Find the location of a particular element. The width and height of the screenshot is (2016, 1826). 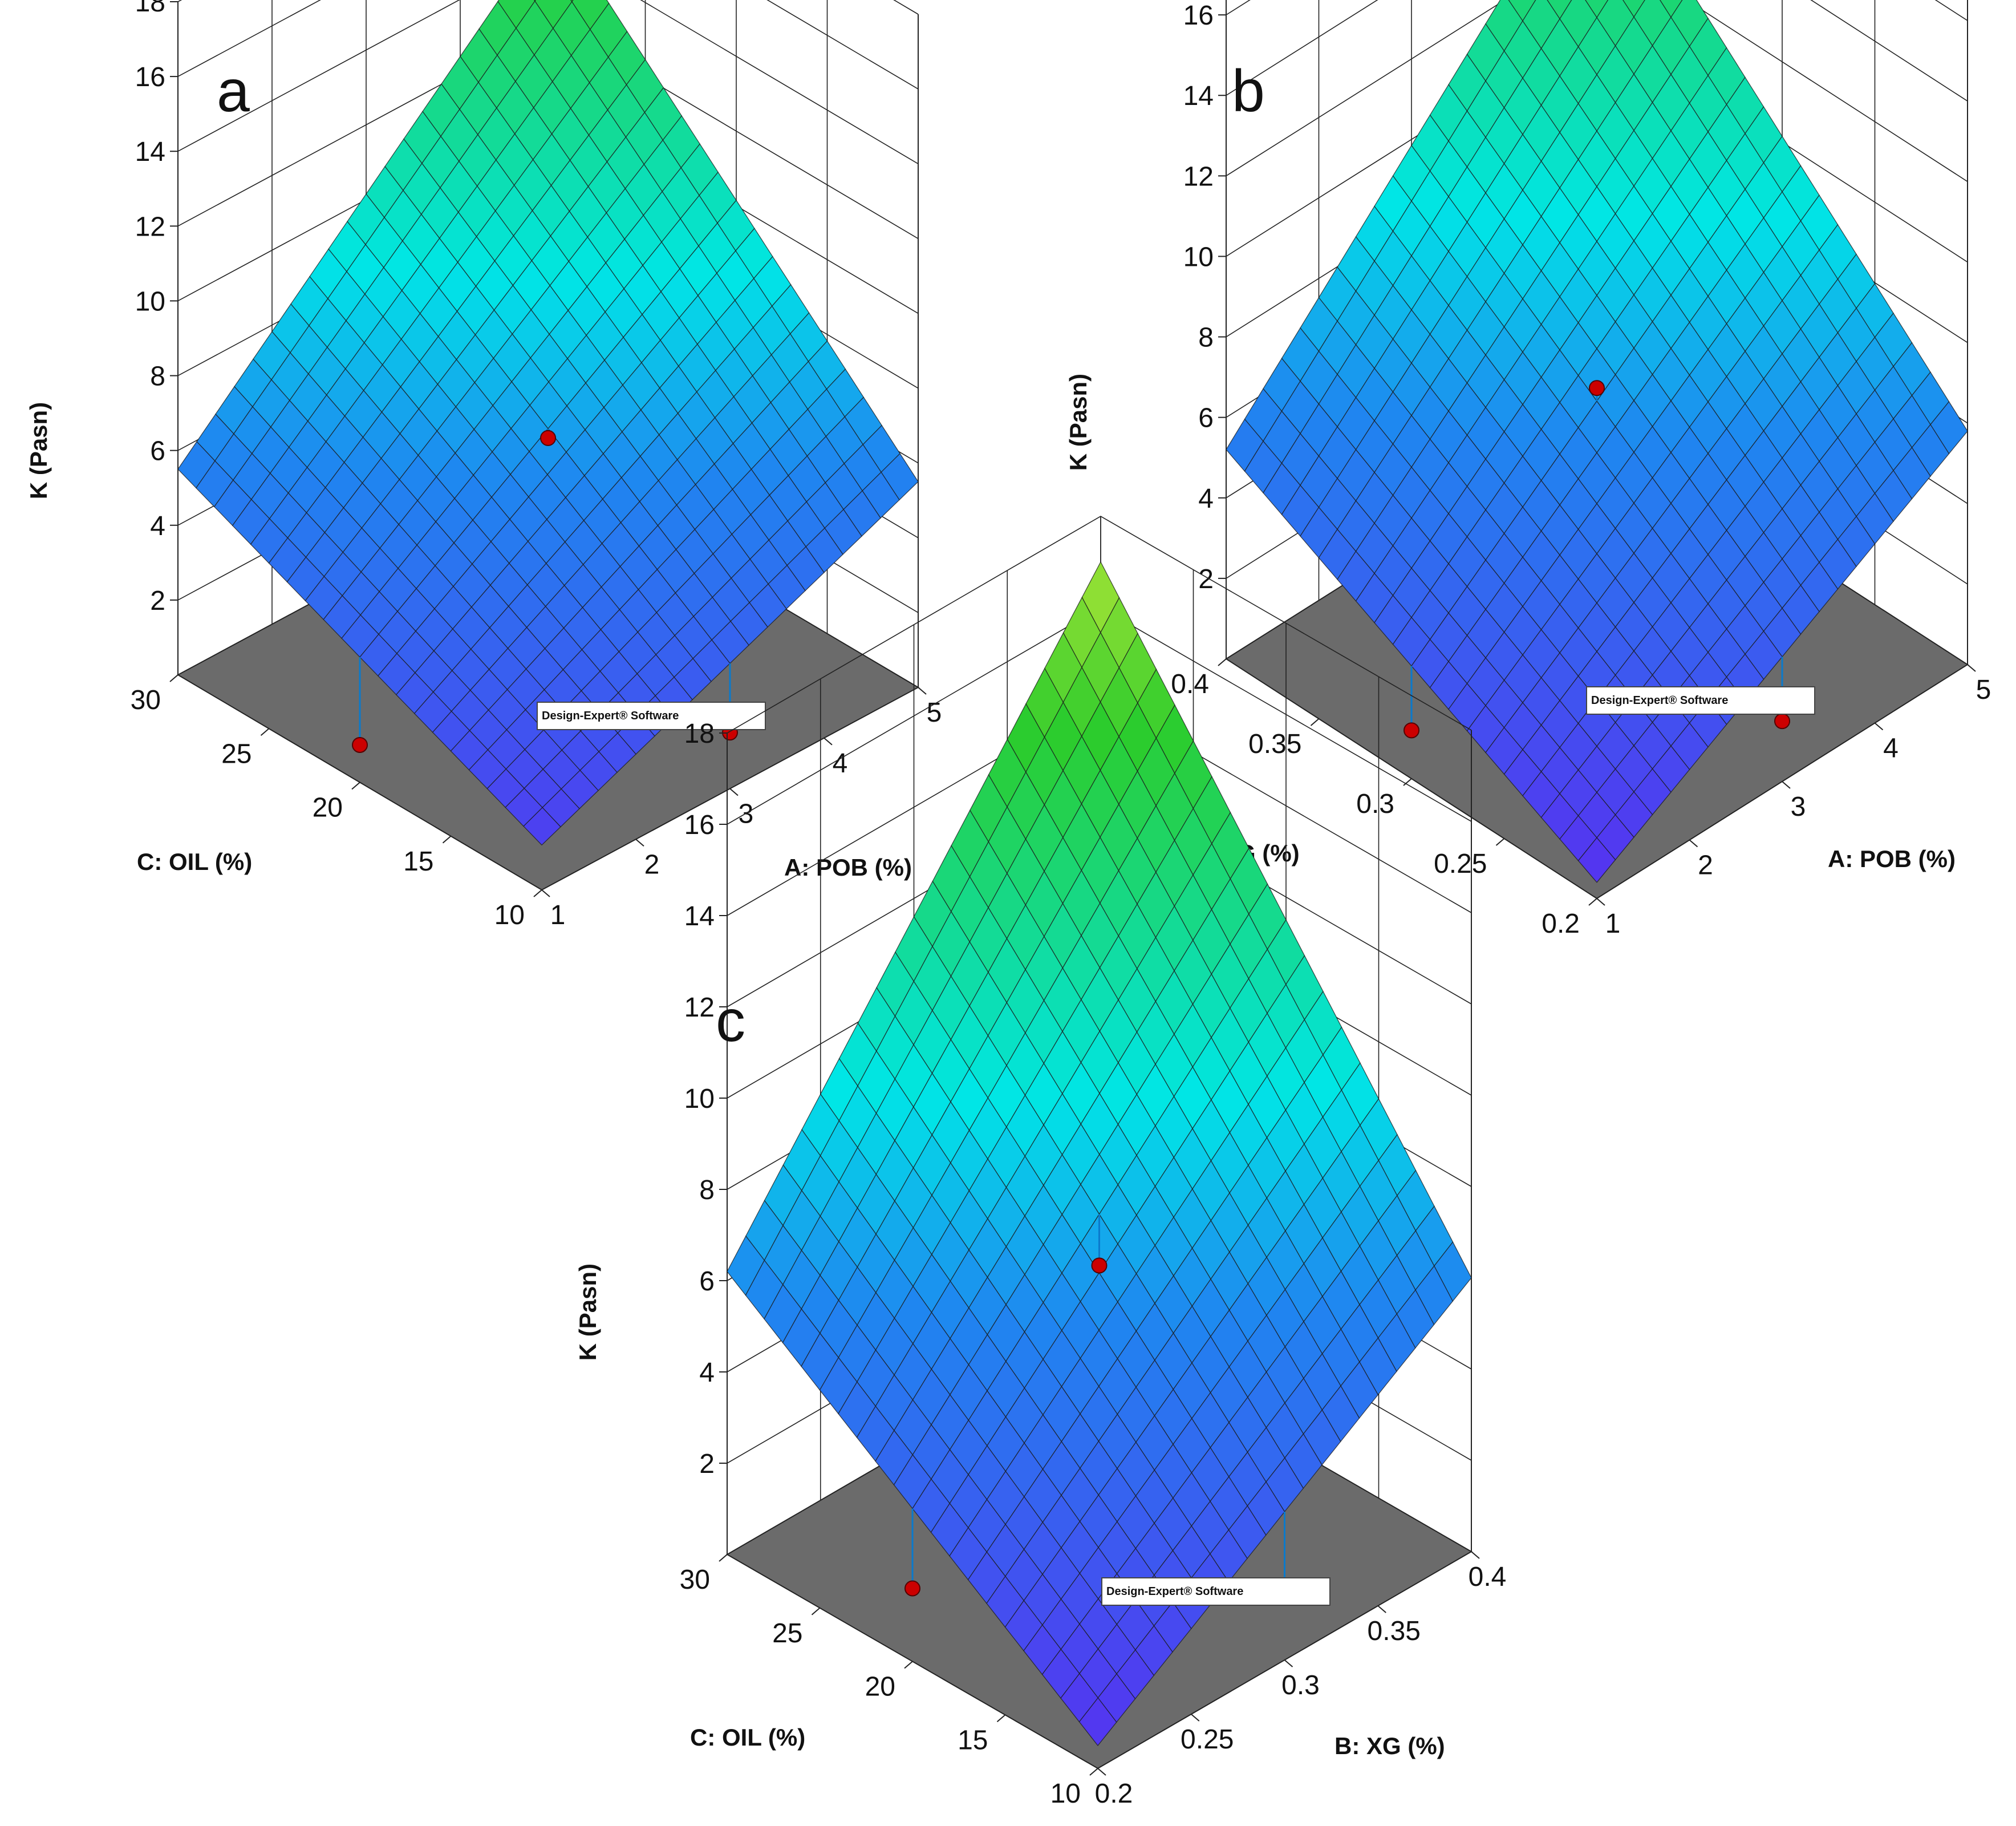

x-tick-label: 0.3 is located at coordinates (1300, 1685).